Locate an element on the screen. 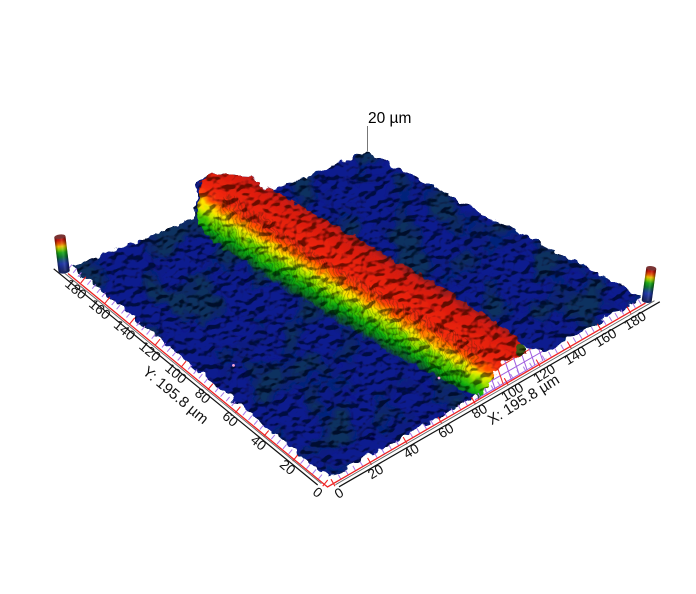  svg-text: 80 is located at coordinates (479, 411).